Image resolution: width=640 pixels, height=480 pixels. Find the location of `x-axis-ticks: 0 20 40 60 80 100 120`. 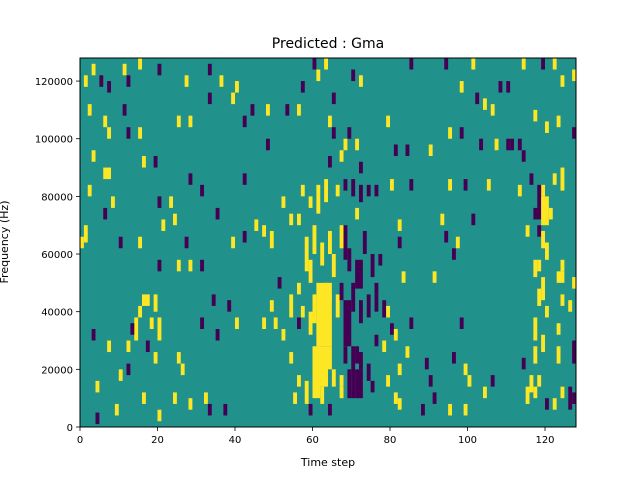

x-axis-ticks: 0 20 40 60 80 100 120 is located at coordinates (316, 436).